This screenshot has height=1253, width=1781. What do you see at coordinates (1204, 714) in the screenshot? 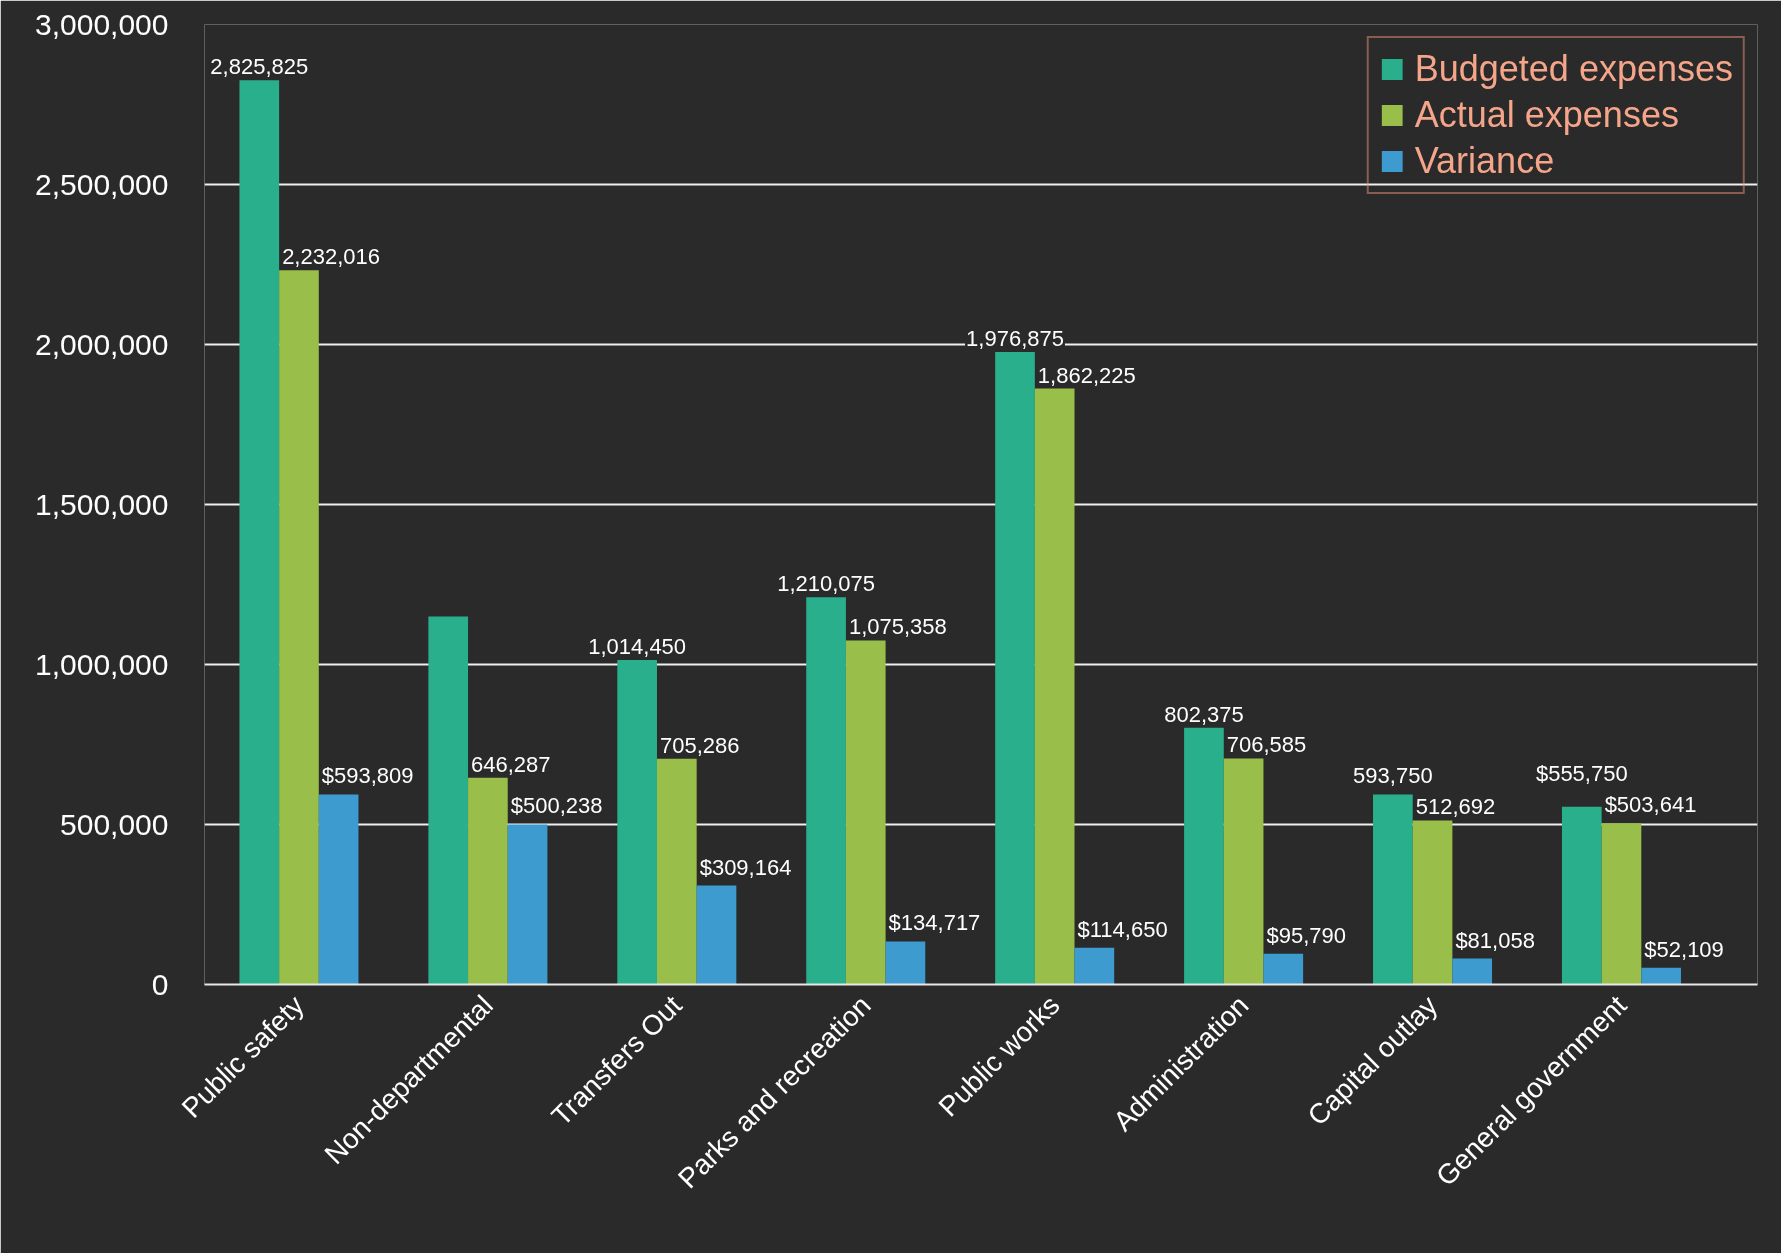
I see `data-label: 802,375` at bounding box center [1204, 714].